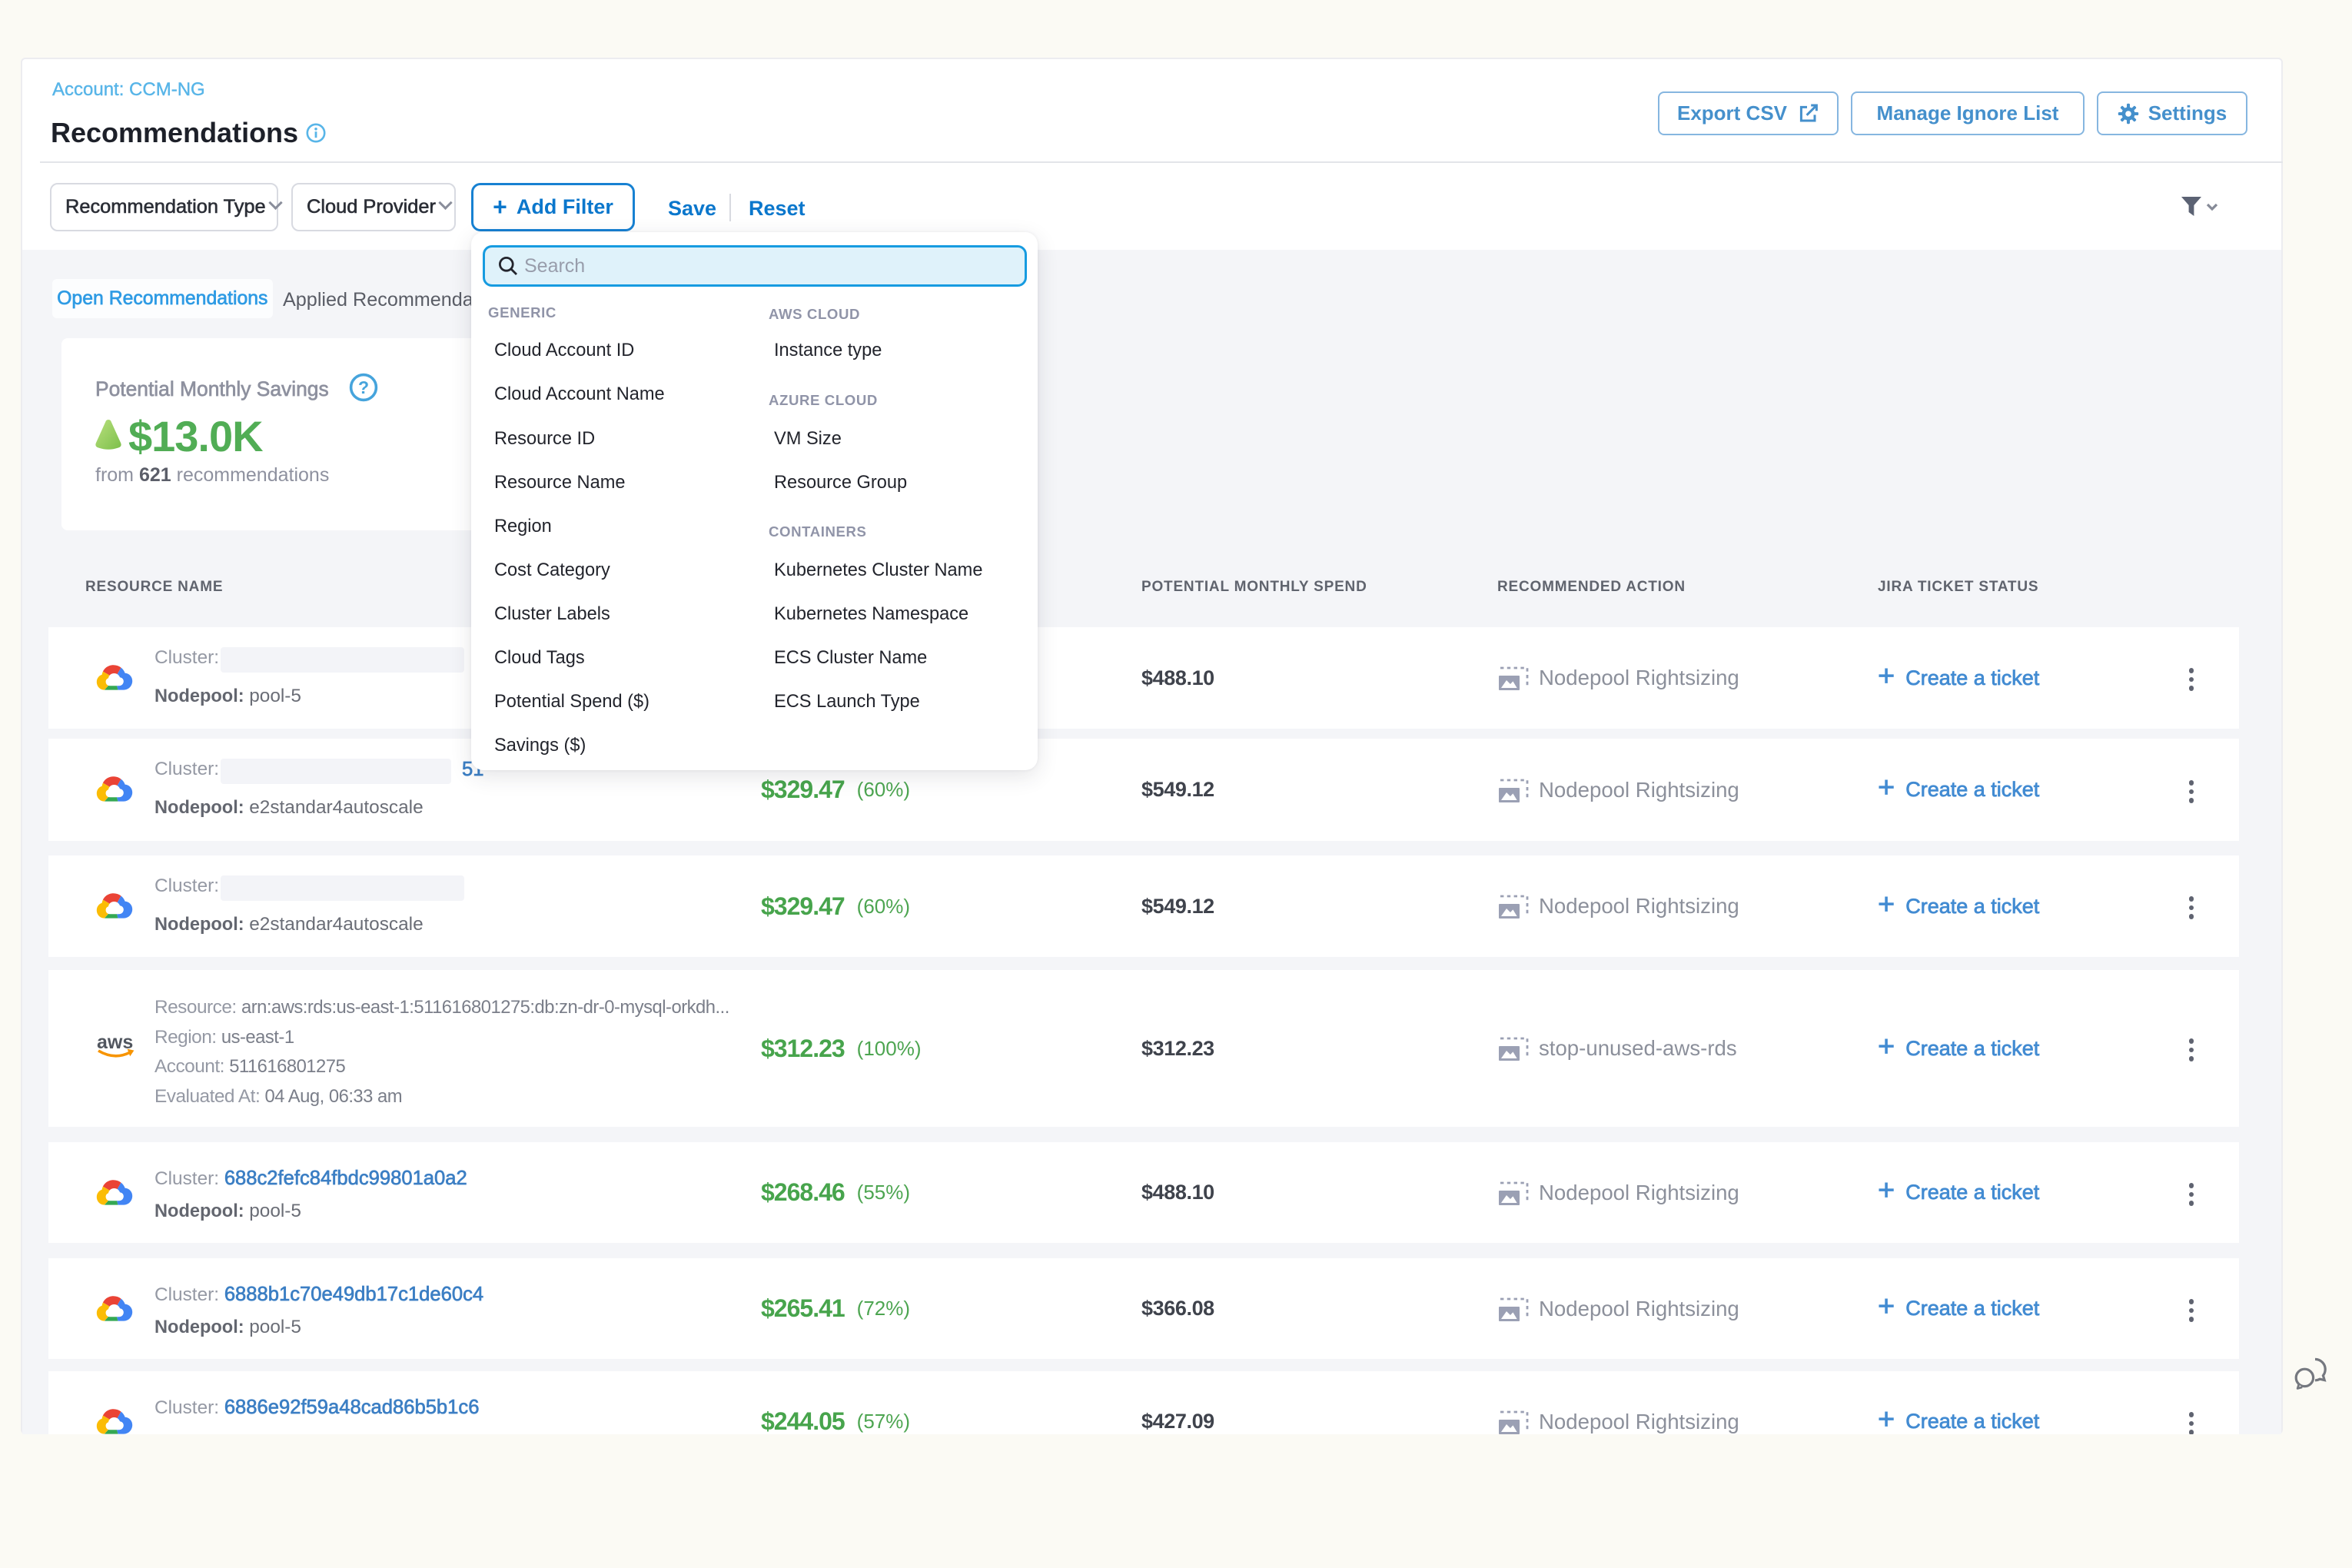  I want to click on svg-text: aws, so click(115, 1042).